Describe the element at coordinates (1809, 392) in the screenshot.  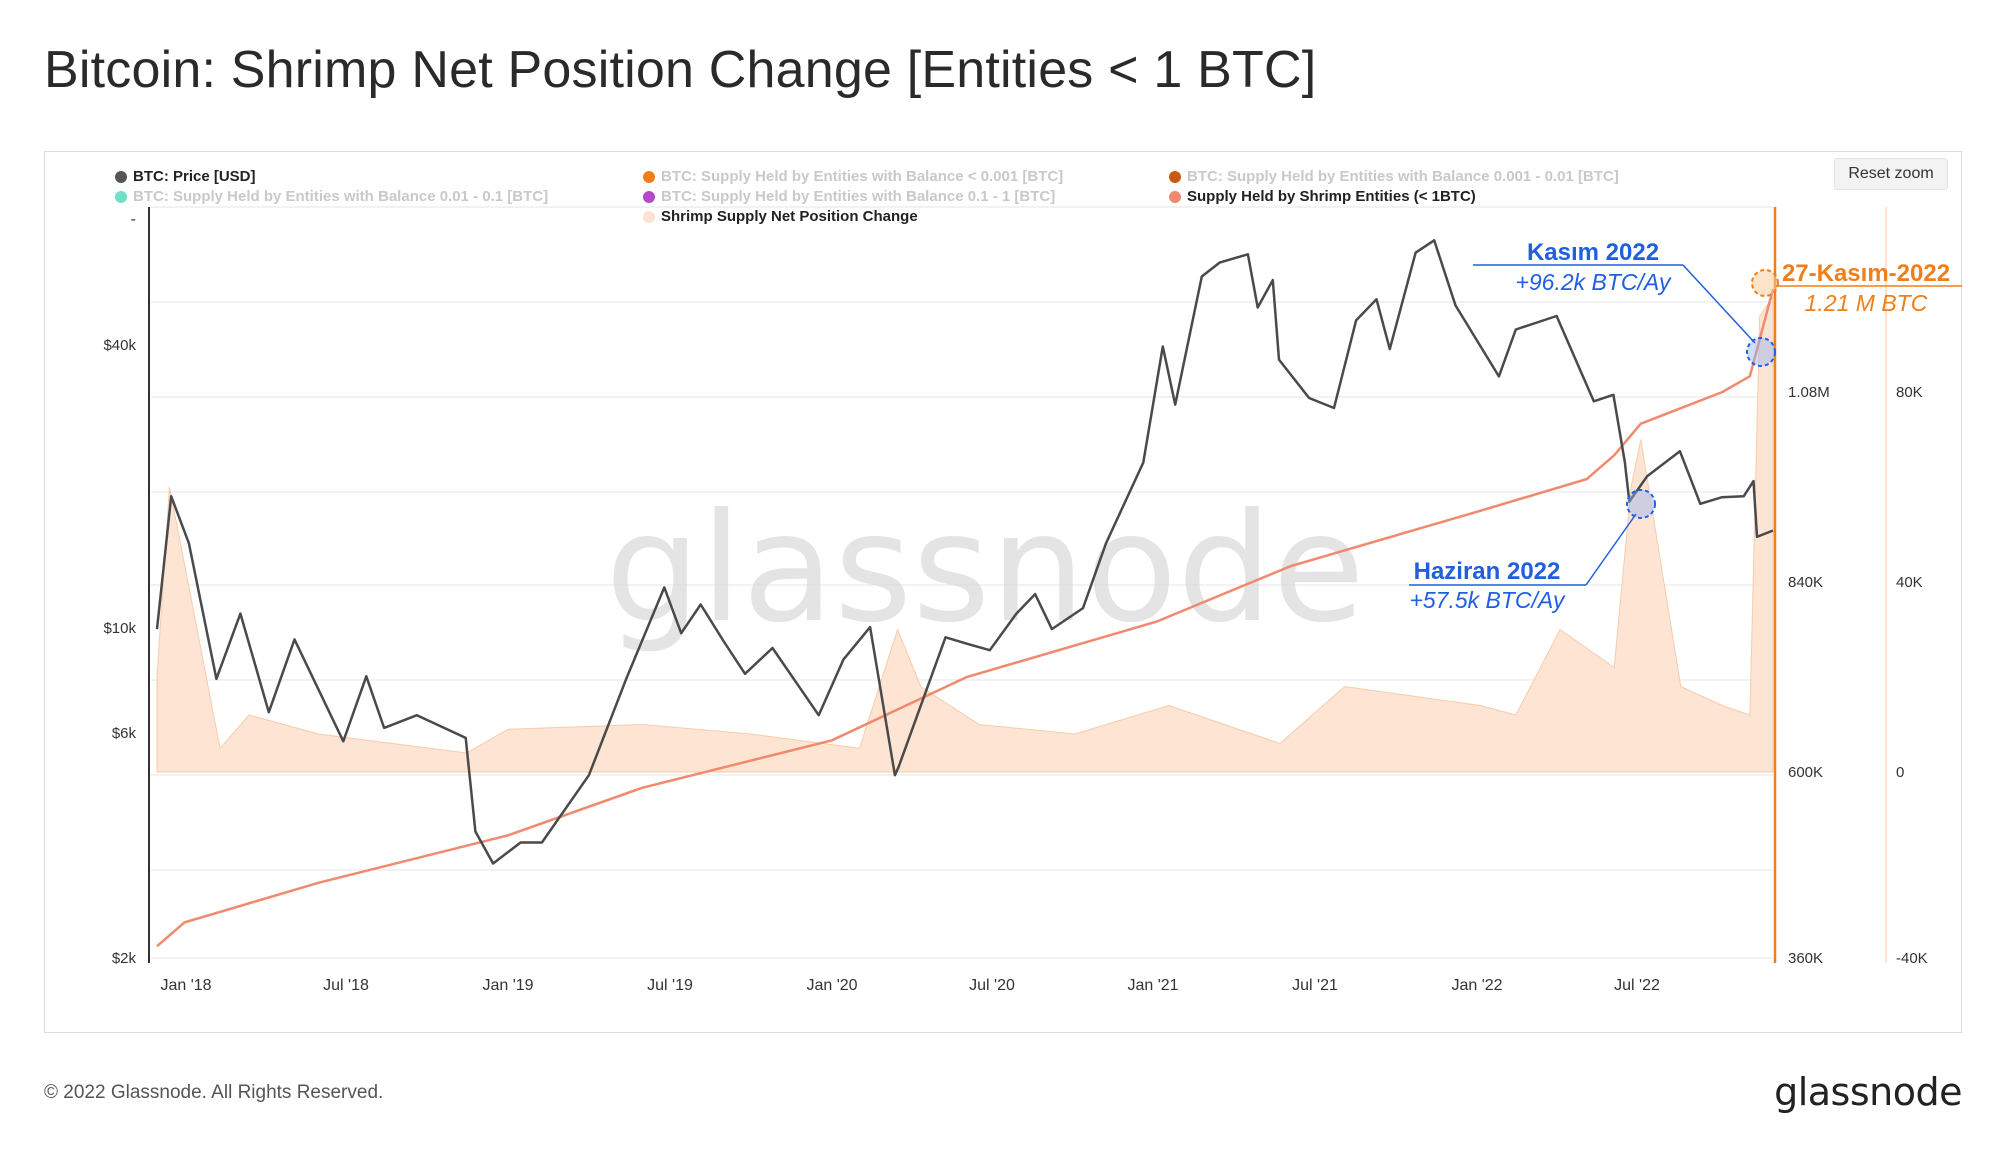
I see `supply-tick-label: 1.08M` at that location.